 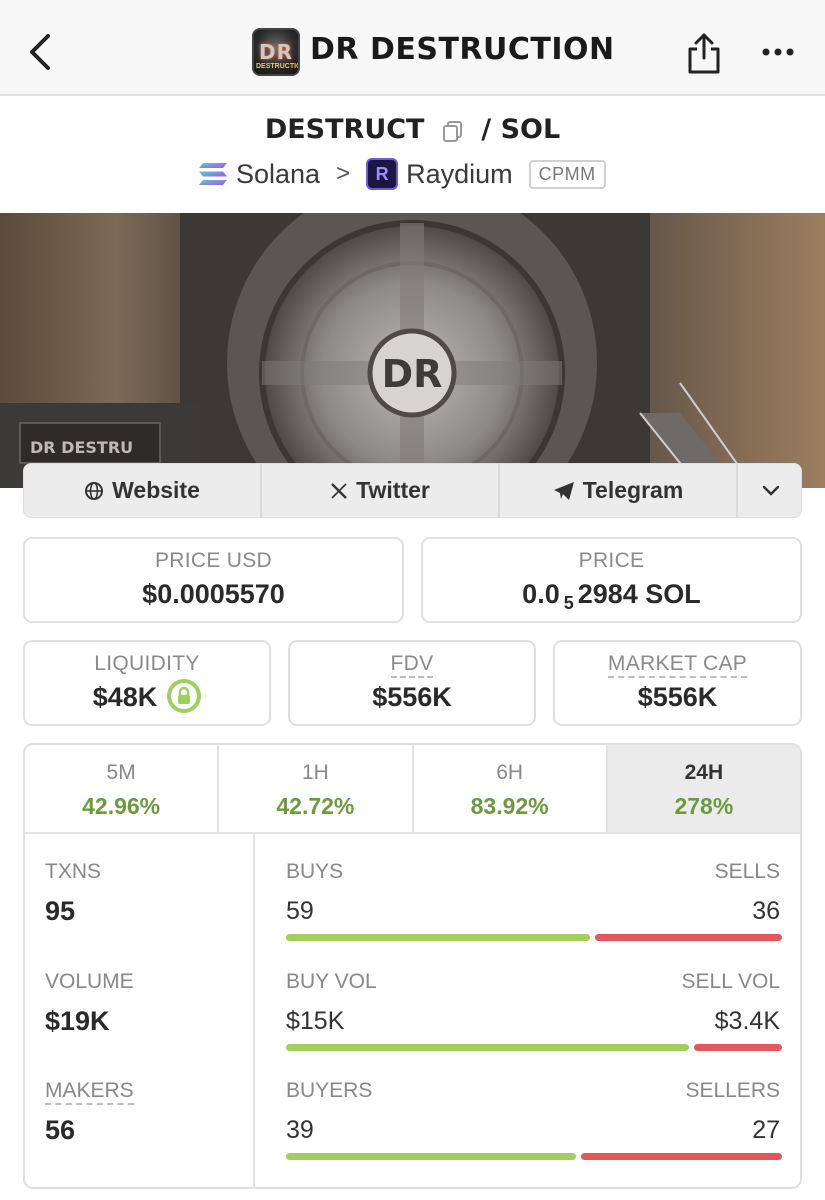 I want to click on raydium-icon: R, so click(x=382, y=174).